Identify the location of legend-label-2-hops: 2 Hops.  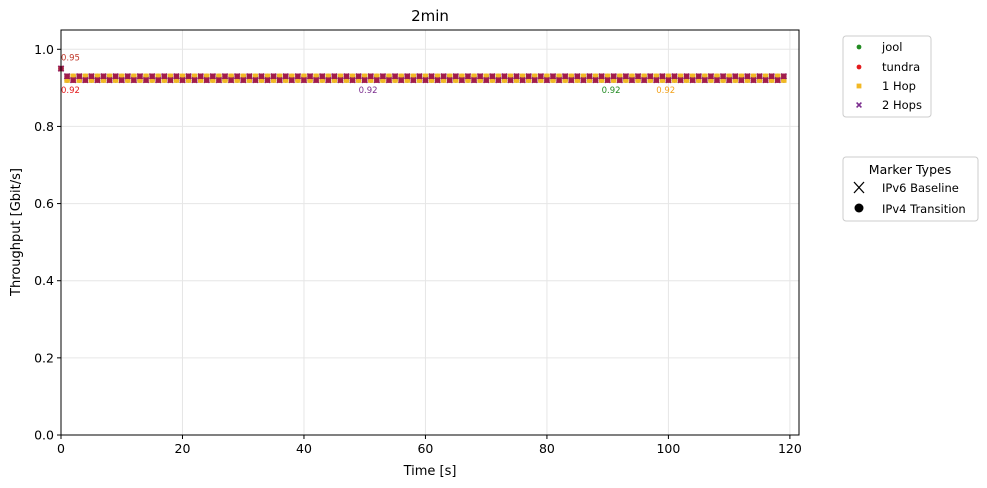
(902, 105).